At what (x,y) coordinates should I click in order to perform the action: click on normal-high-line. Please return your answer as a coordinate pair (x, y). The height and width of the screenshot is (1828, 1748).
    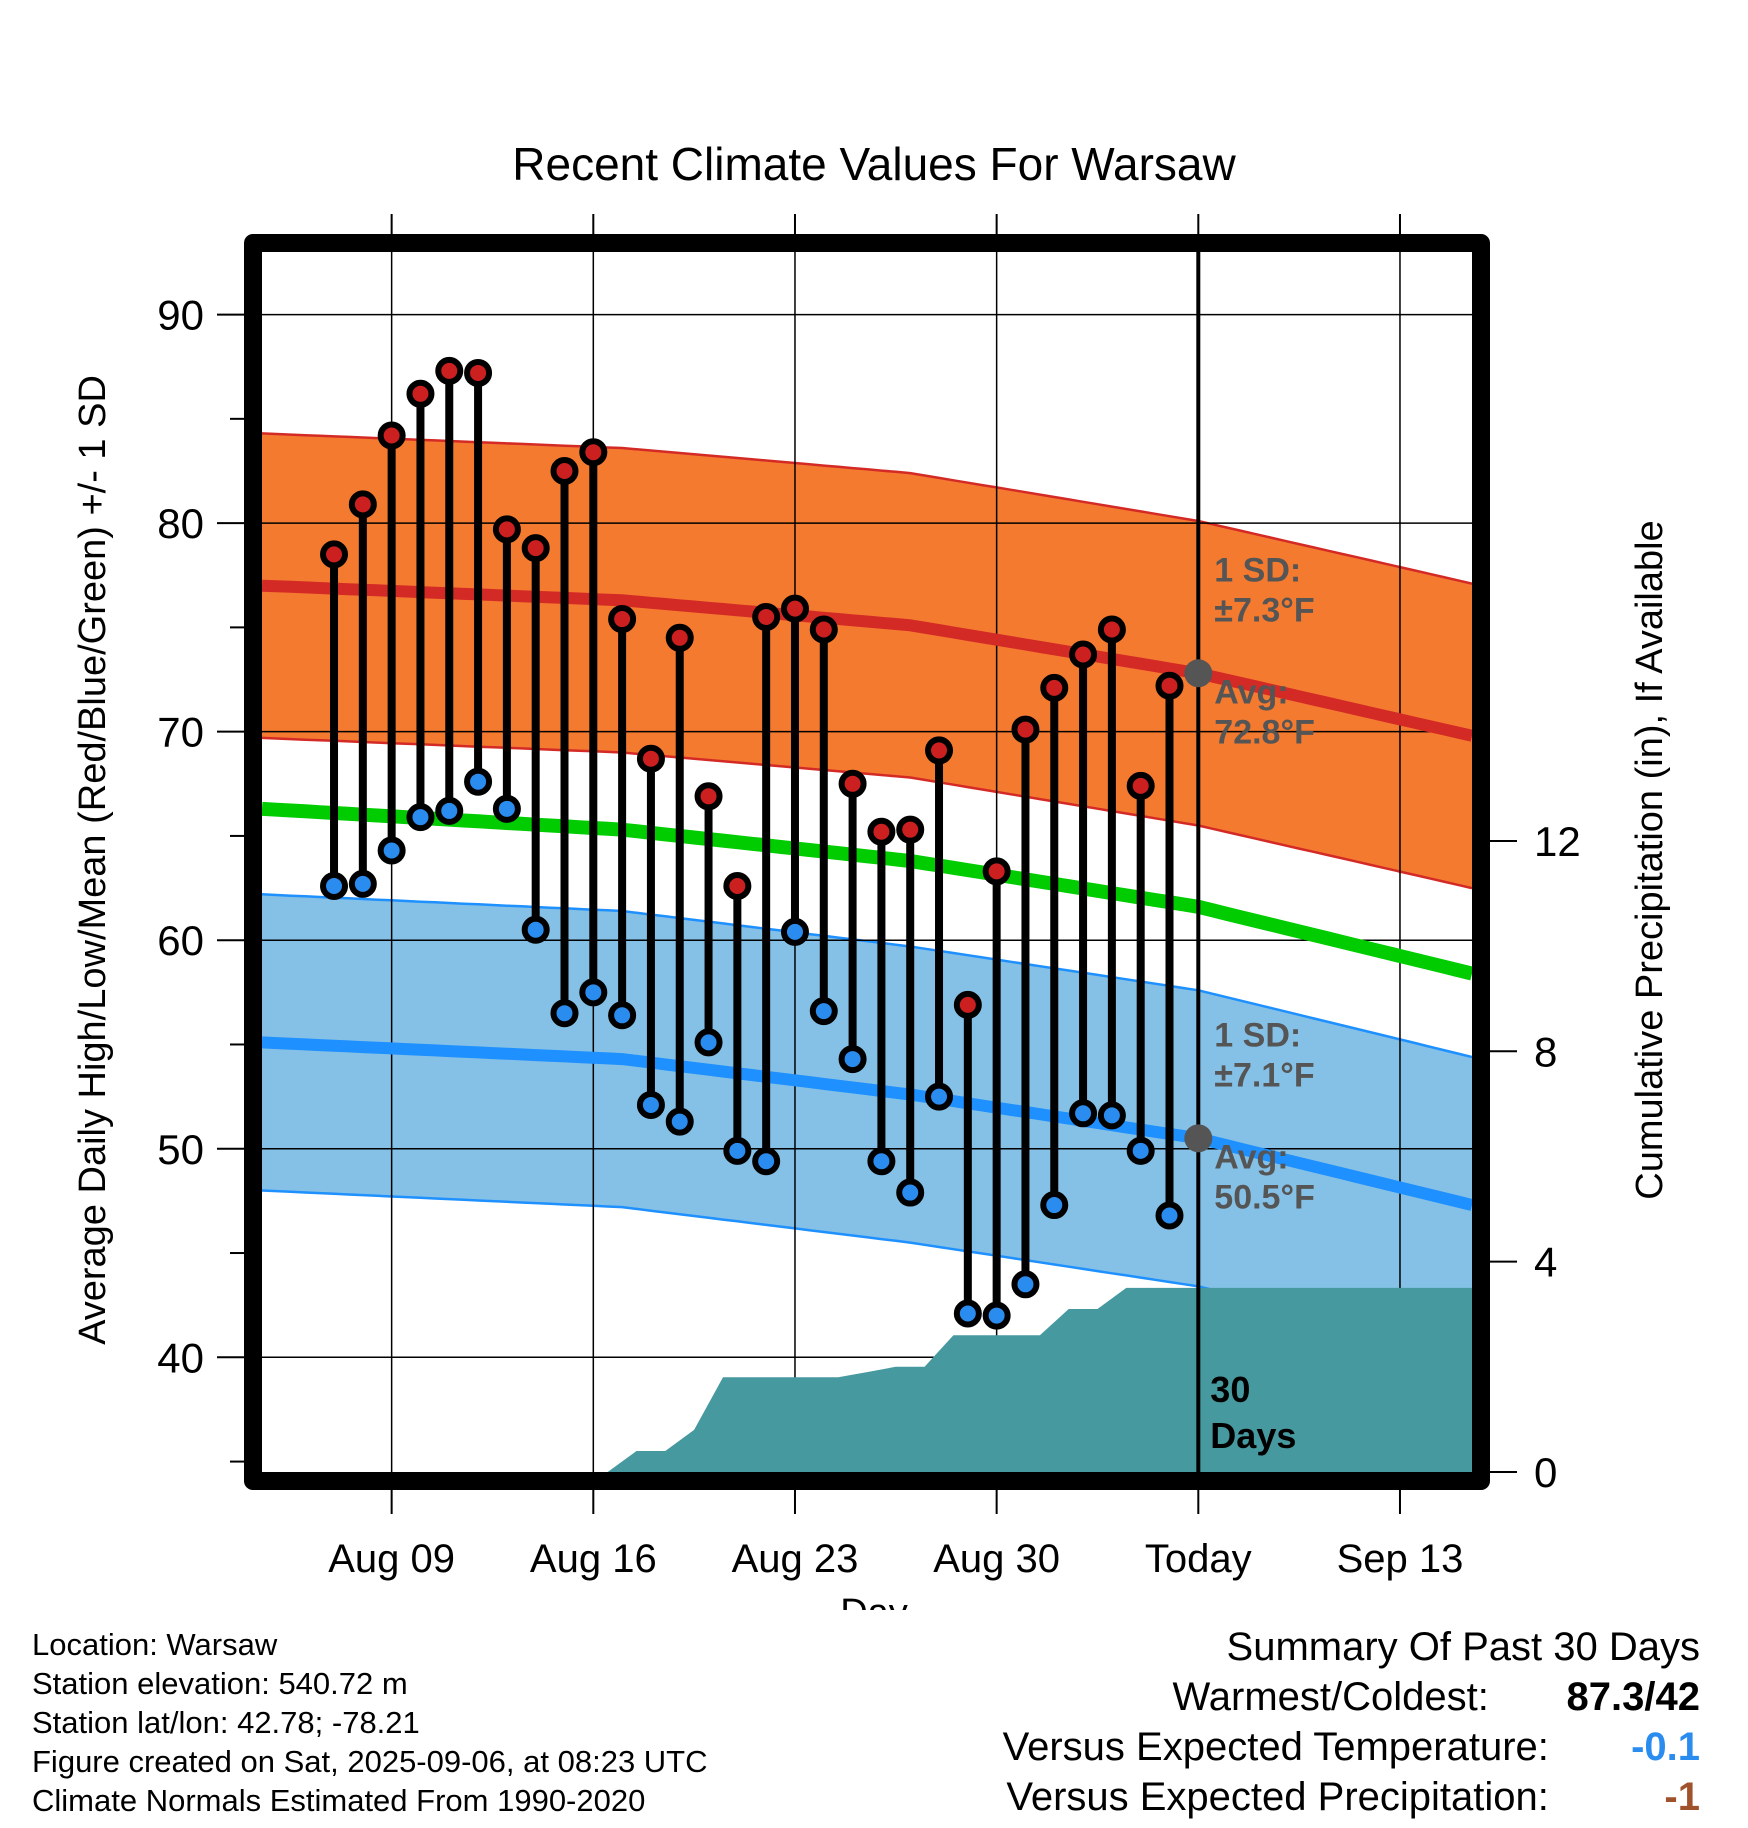
    Looking at the image, I should click on (867, 660).